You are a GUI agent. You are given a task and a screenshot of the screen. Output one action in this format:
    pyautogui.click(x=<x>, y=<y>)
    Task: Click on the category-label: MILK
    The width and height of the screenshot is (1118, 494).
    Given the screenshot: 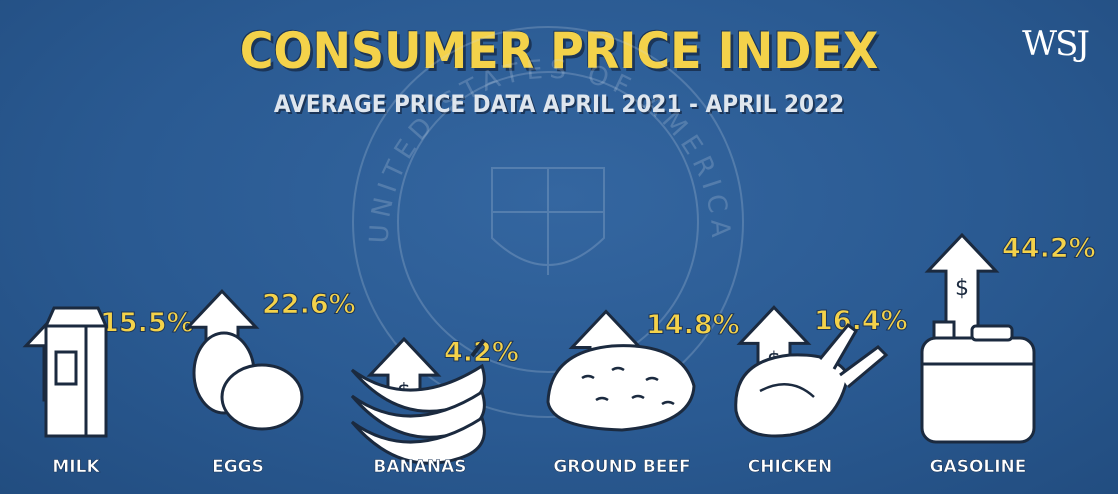 What is the action you would take?
    pyautogui.click(x=76, y=467)
    